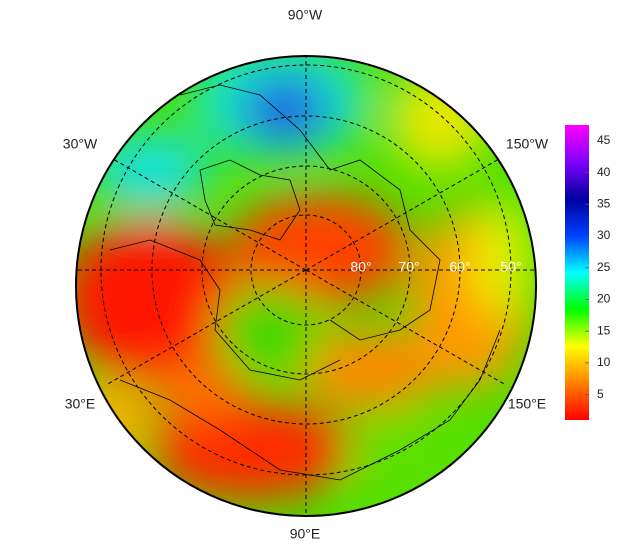  Describe the element at coordinates (408, 267) in the screenshot. I see `latitude-label: 70°` at that location.